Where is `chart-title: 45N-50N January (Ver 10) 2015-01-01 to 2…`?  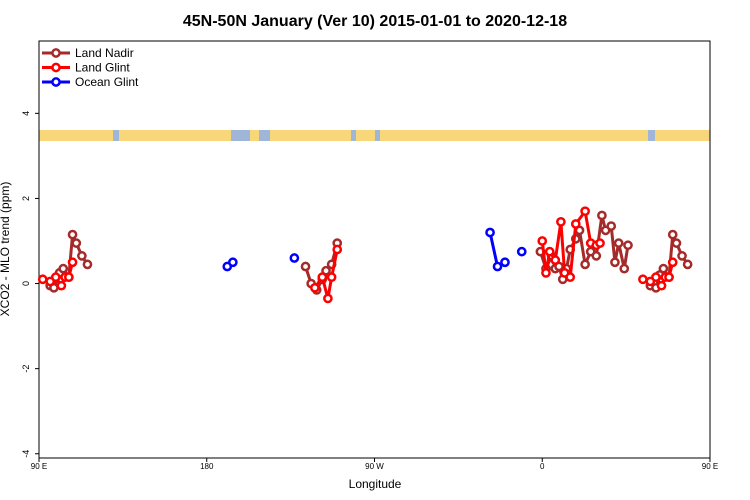 chart-title: 45N-50N January (Ver 10) 2015-01-01 to 2… is located at coordinates (375, 21).